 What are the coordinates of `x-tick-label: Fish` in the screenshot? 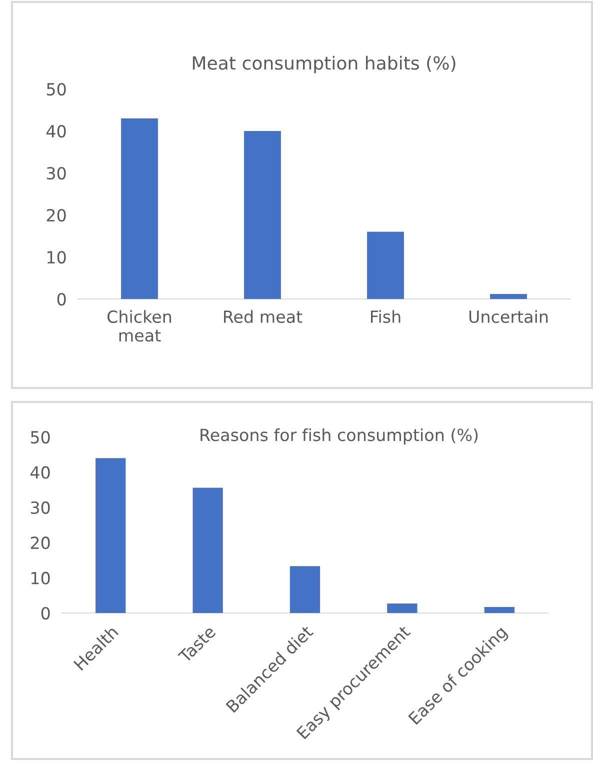 It's located at (385, 317).